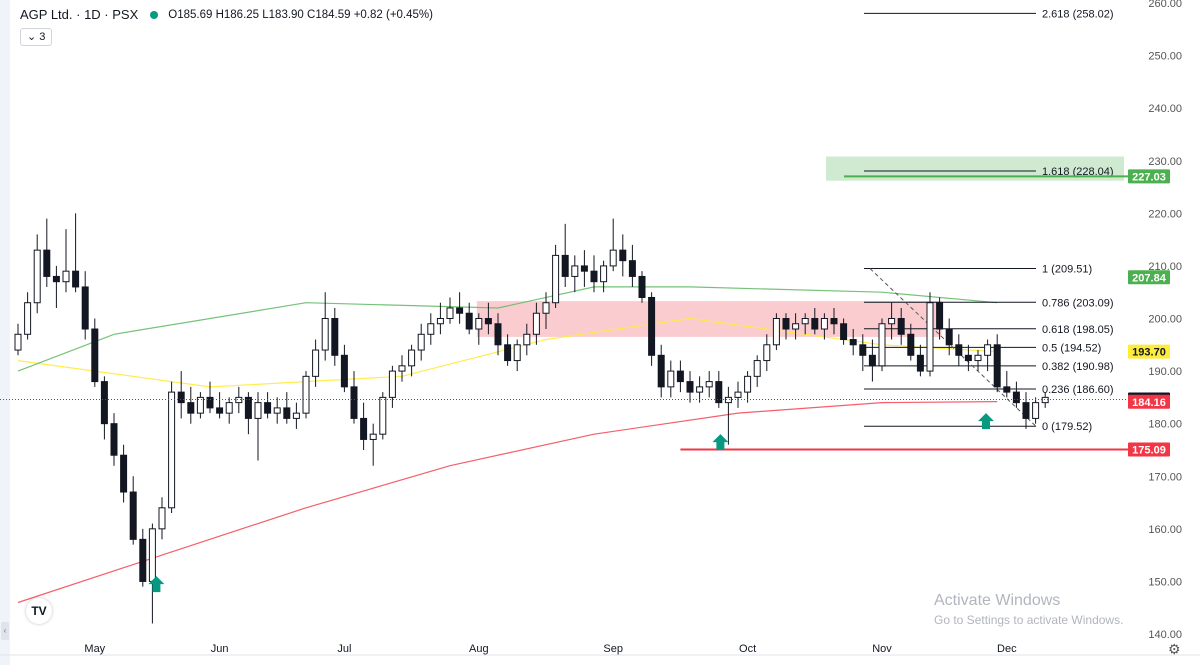 This screenshot has width=1200, height=665. I want to click on collapse-icon: ‹, so click(5, 631).